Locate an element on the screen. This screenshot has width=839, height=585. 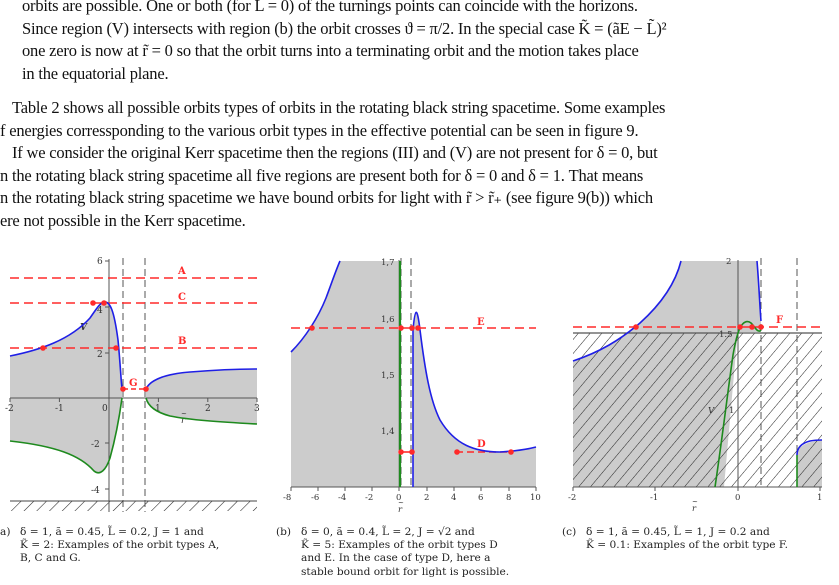
caption-line: K̃ = 5: Examples of the orbit types D is located at coordinates (399, 545).